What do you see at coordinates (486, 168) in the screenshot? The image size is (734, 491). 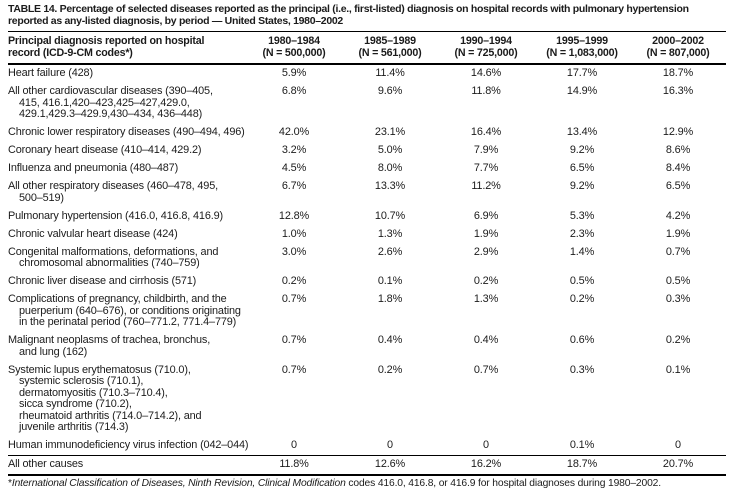 I see `percentage-value: 7.7%` at bounding box center [486, 168].